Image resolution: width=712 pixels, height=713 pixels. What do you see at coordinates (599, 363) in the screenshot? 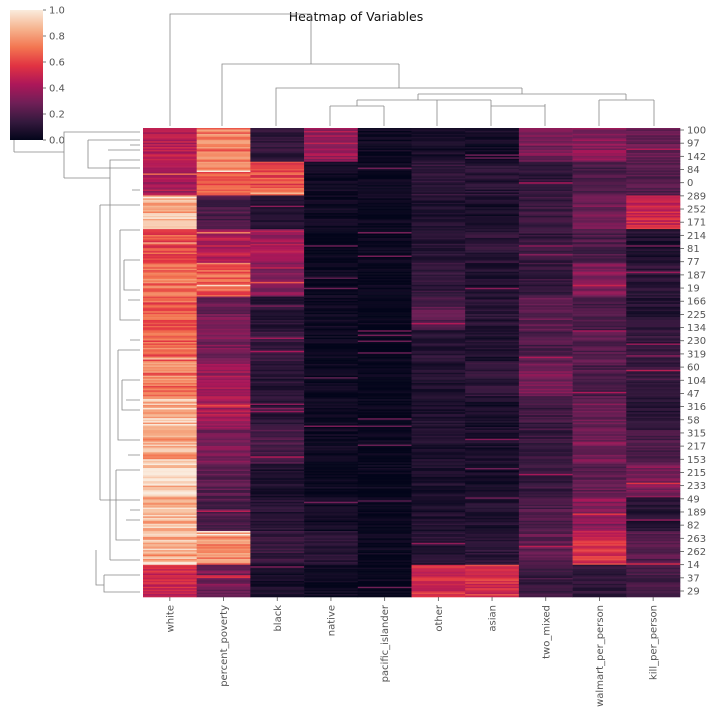
I see `heatmap-column-walmart_per_person` at bounding box center [599, 363].